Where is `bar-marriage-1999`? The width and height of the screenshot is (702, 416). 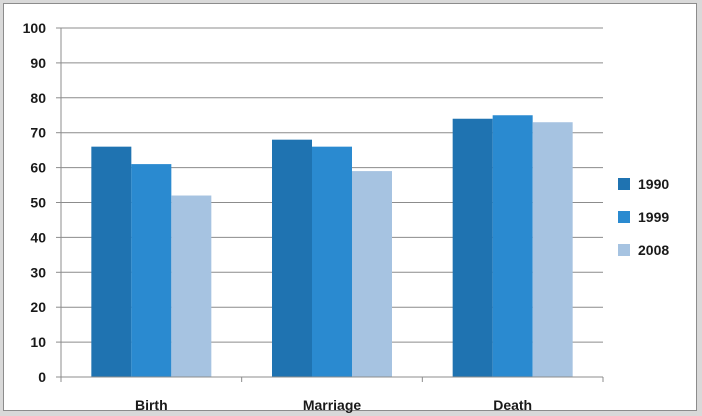 bar-marriage-1999 is located at coordinates (332, 261).